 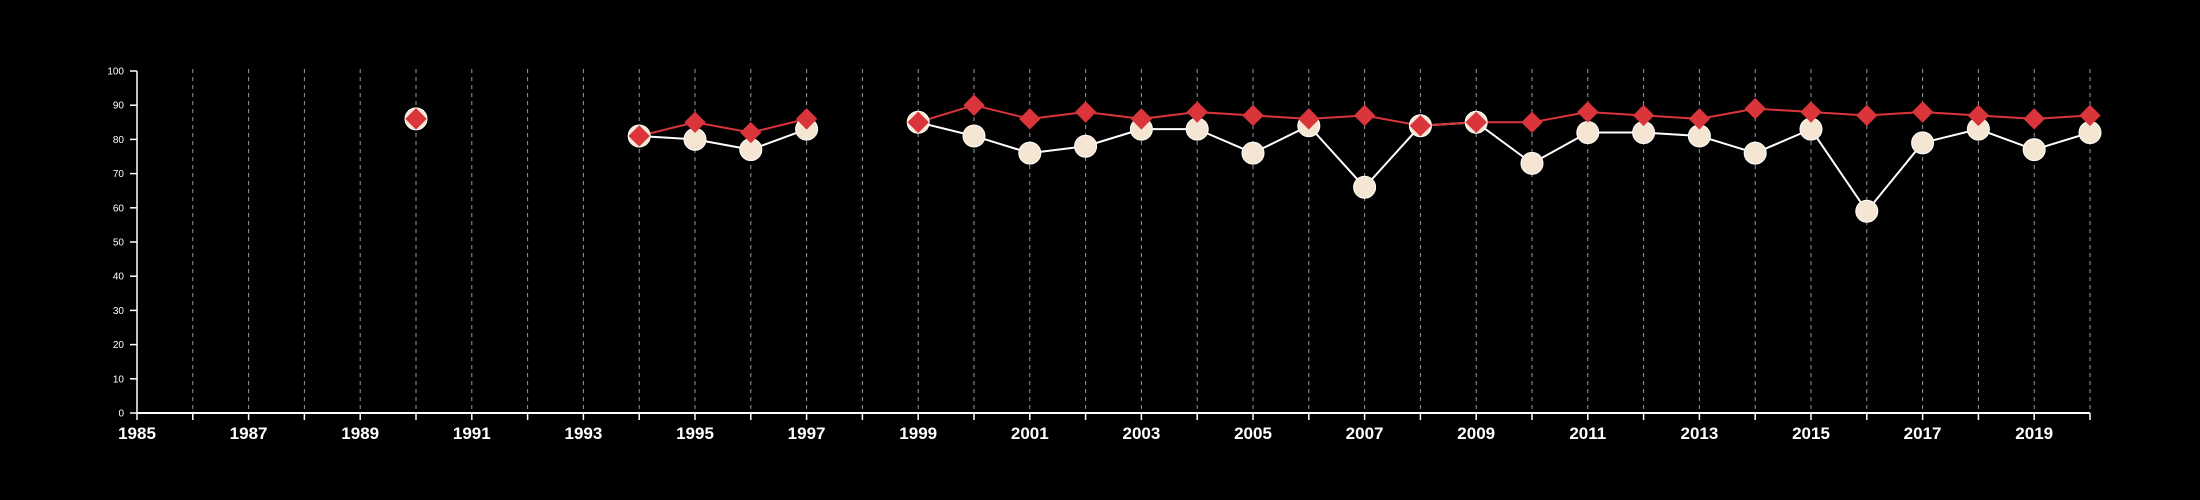 I want to click on x-tick-label: 1997, so click(x=807, y=433).